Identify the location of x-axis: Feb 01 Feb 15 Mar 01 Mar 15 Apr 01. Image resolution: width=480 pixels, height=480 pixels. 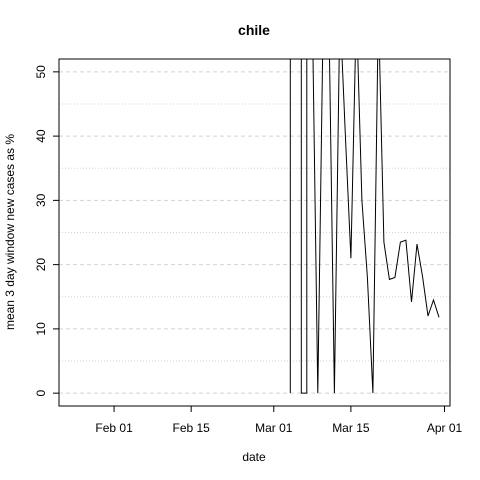
(279, 420).